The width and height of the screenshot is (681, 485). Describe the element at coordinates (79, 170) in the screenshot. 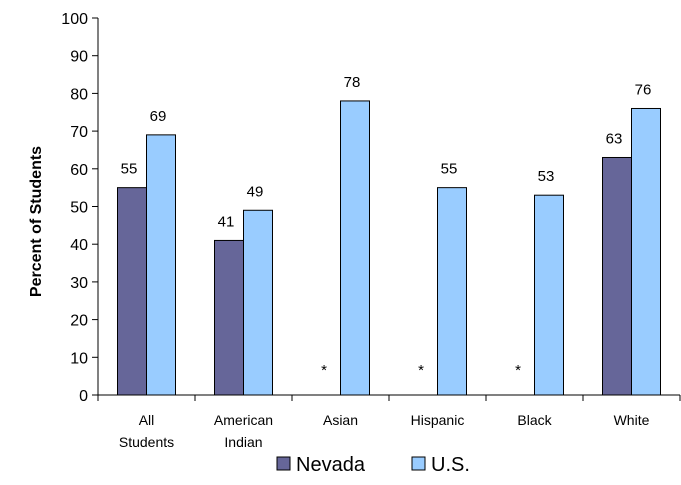

I see `y-tick-label: 60` at that location.